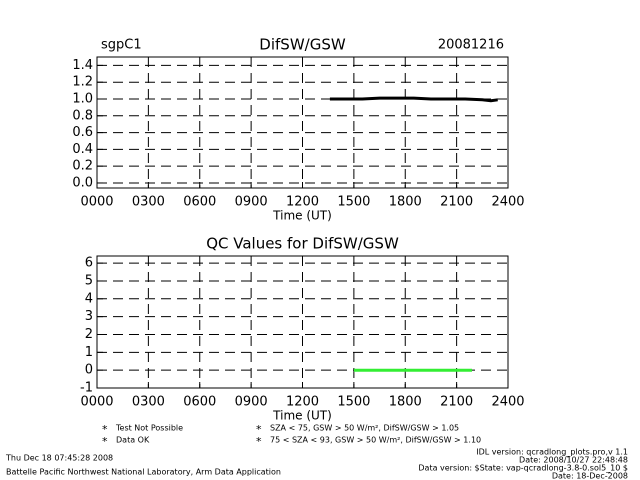 The image size is (640, 480). What do you see at coordinates (82, 98) in the screenshot?
I see `y-tick-label: 1.0` at bounding box center [82, 98].